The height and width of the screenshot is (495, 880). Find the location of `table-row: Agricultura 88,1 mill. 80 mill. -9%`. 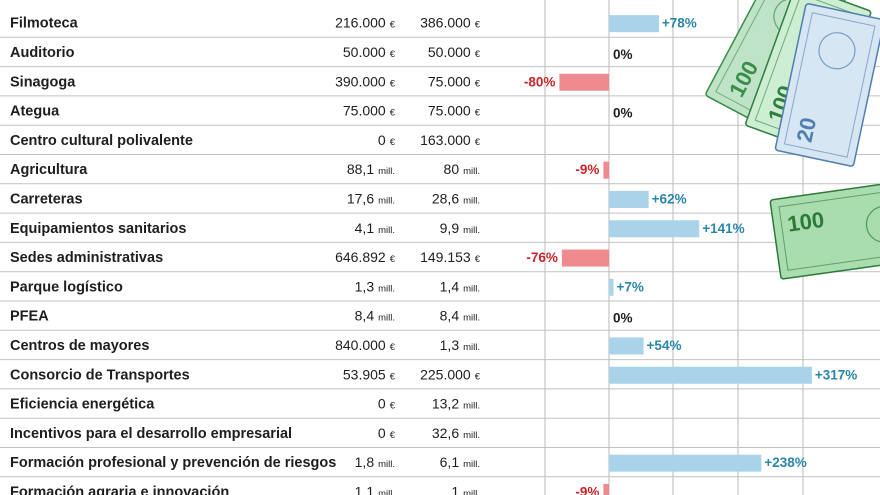

table-row: Agricultura 88,1 mill. 80 mill. -9% is located at coordinates (440, 173).